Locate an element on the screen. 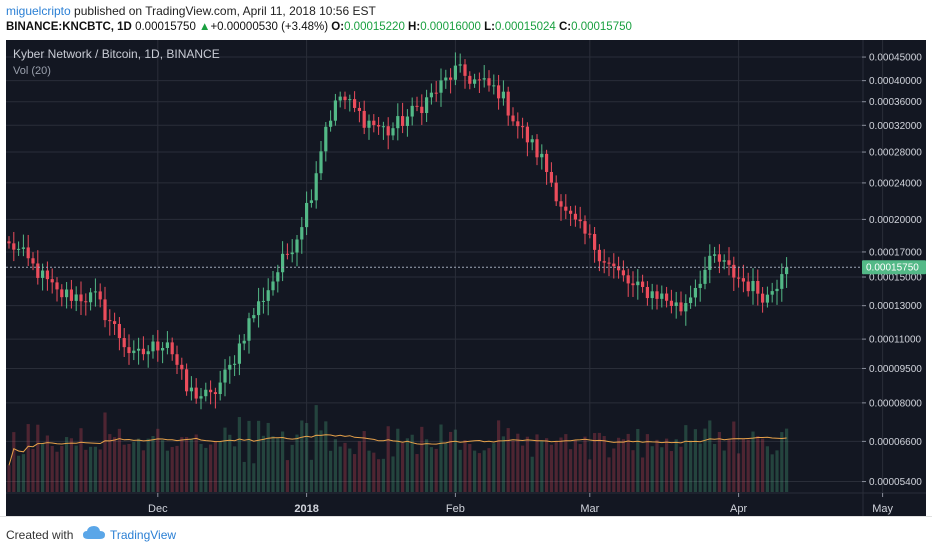 This screenshot has width=932, height=551. high-value: 0.00016000 is located at coordinates (450, 27).